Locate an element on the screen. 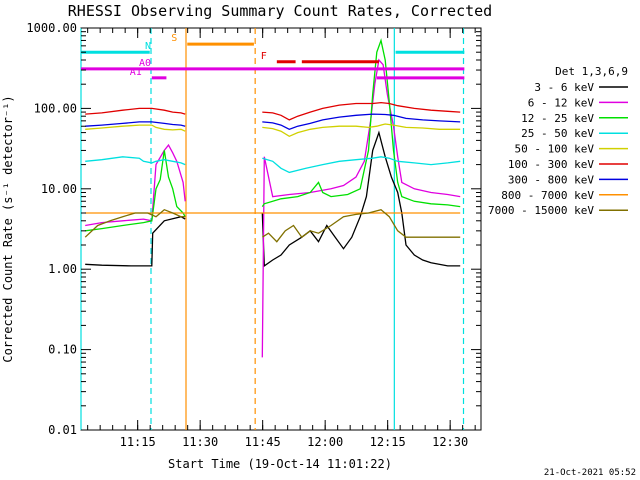 This screenshot has width=640, height=480. flag-label-A1: A1 is located at coordinates (136, 72).